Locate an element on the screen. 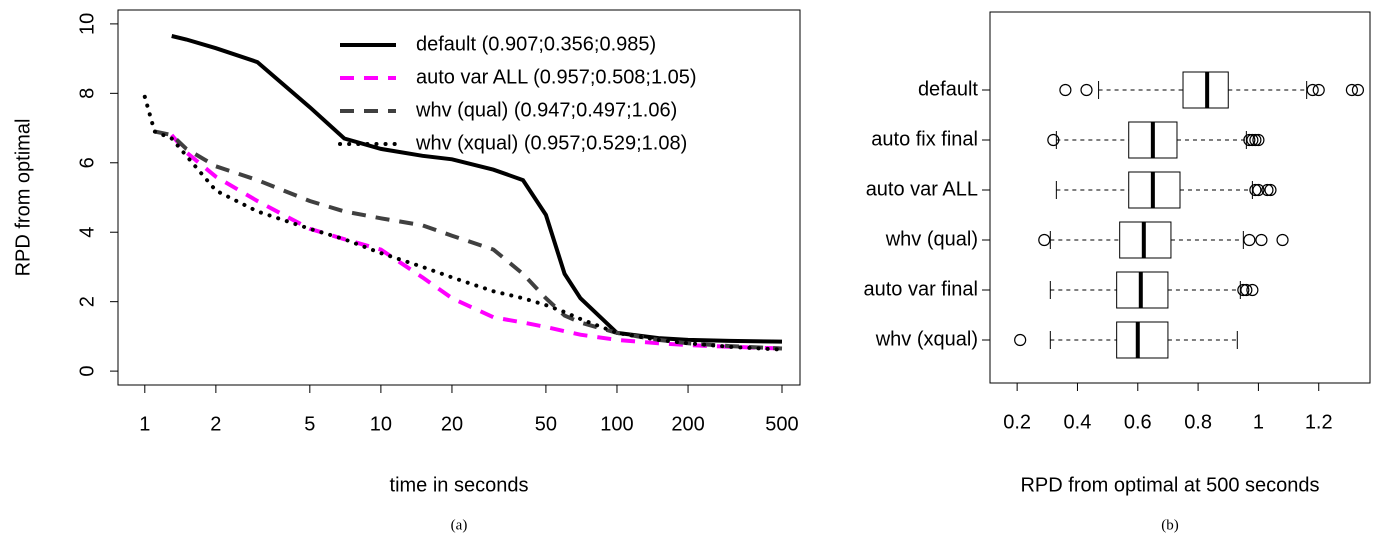  x-tick-label: 0.2 is located at coordinates (1017, 422).